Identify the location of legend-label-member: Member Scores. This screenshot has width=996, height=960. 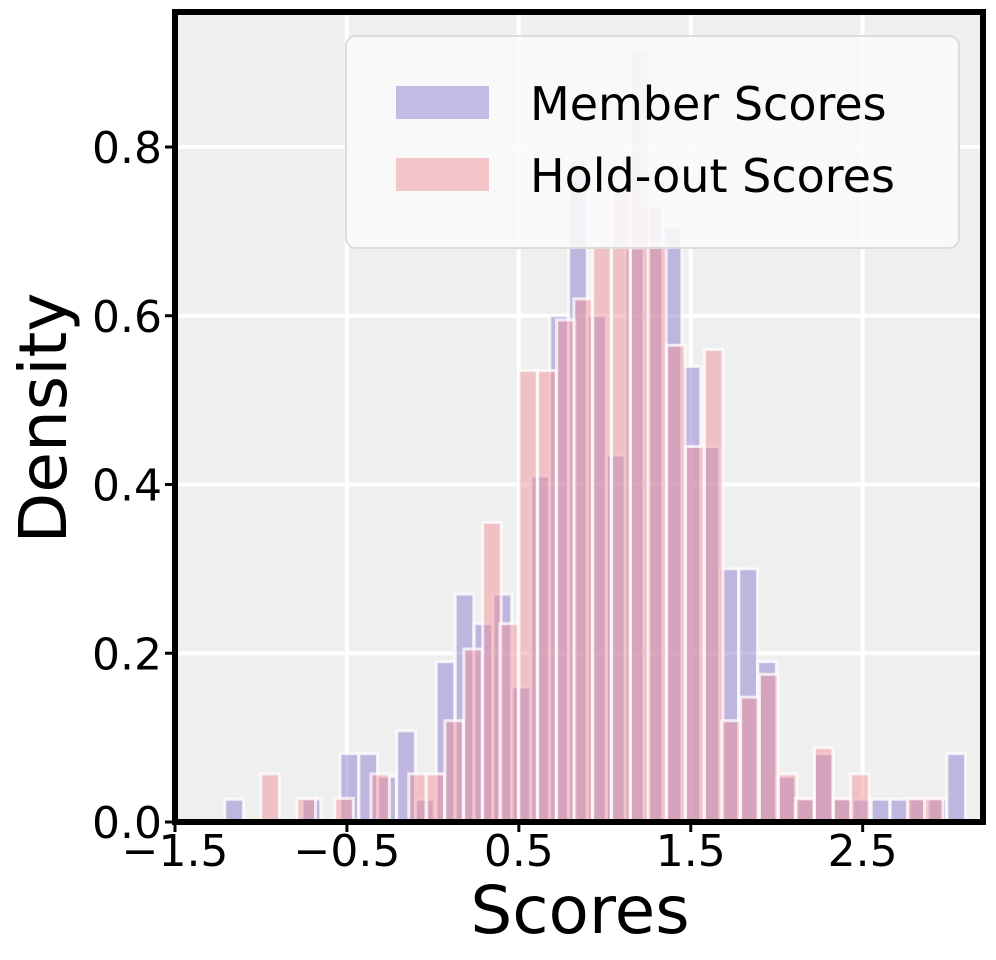
(708, 104).